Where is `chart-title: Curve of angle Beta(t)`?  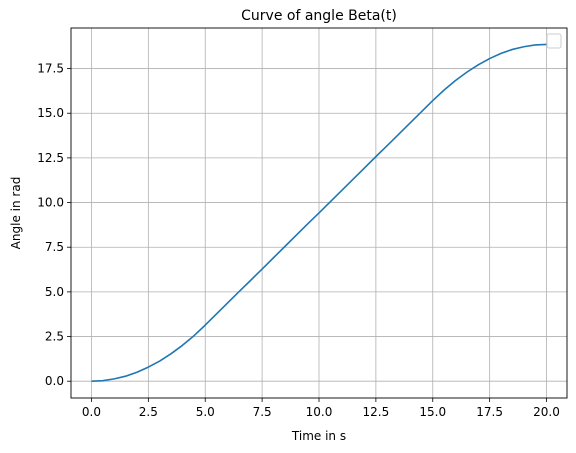 chart-title: Curve of angle Beta(t) is located at coordinates (319, 16).